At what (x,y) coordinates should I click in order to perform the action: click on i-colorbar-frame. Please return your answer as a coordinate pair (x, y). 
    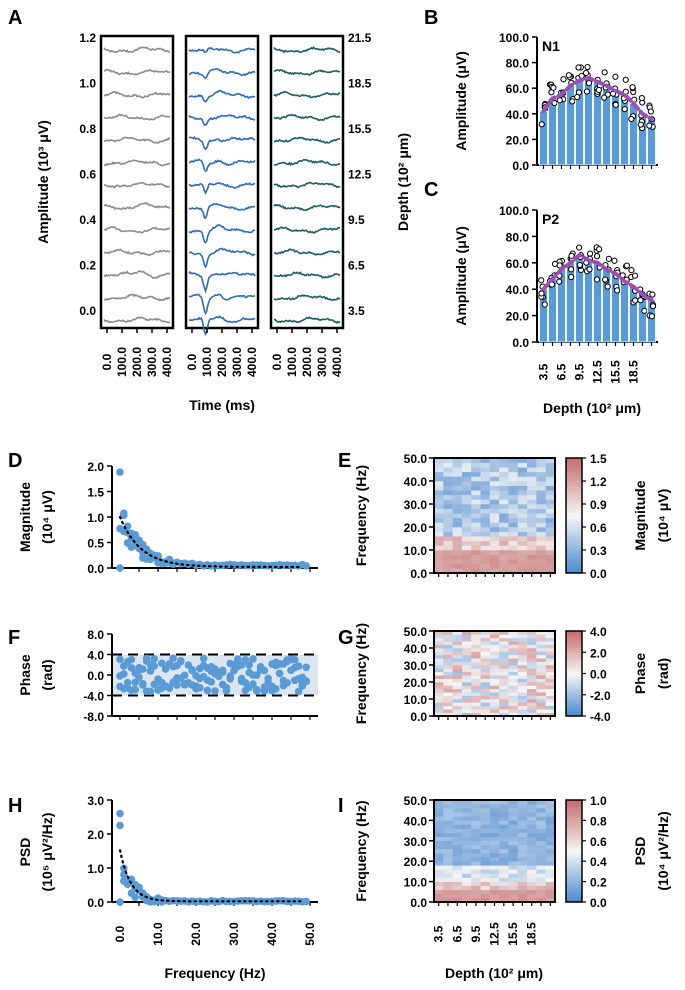
    Looking at the image, I should click on (574, 851).